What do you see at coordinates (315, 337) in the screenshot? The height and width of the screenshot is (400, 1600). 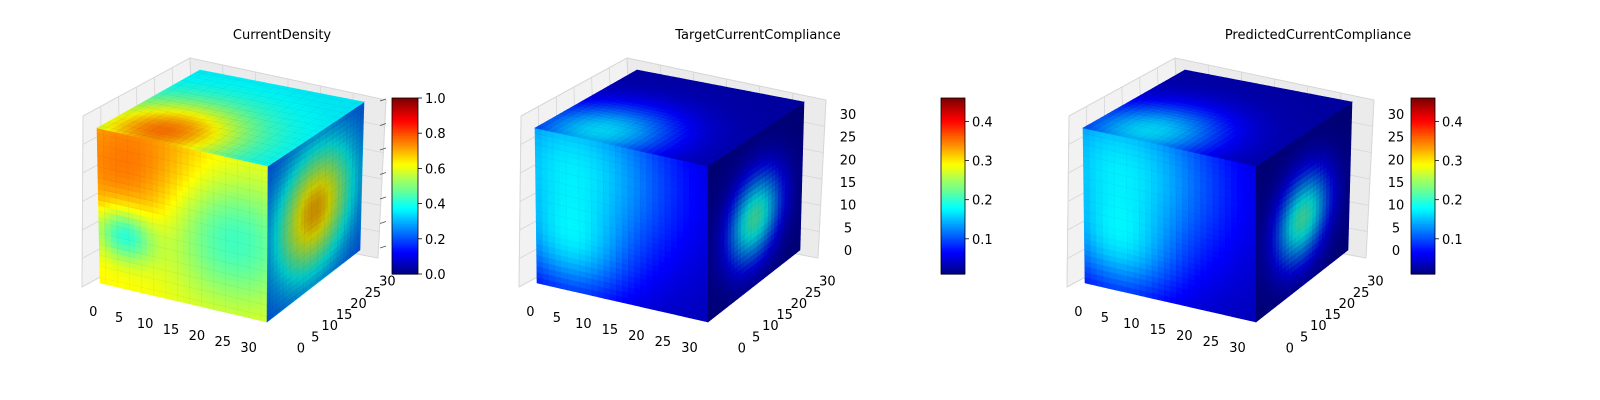 I see `y-tick-label: 5` at bounding box center [315, 337].